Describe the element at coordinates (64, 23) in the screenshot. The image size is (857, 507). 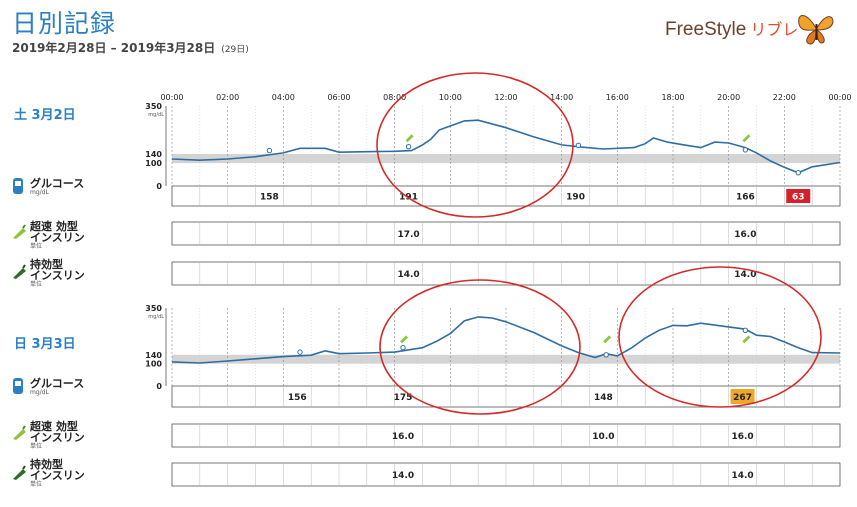
I see `report-title: 日別記録` at that location.